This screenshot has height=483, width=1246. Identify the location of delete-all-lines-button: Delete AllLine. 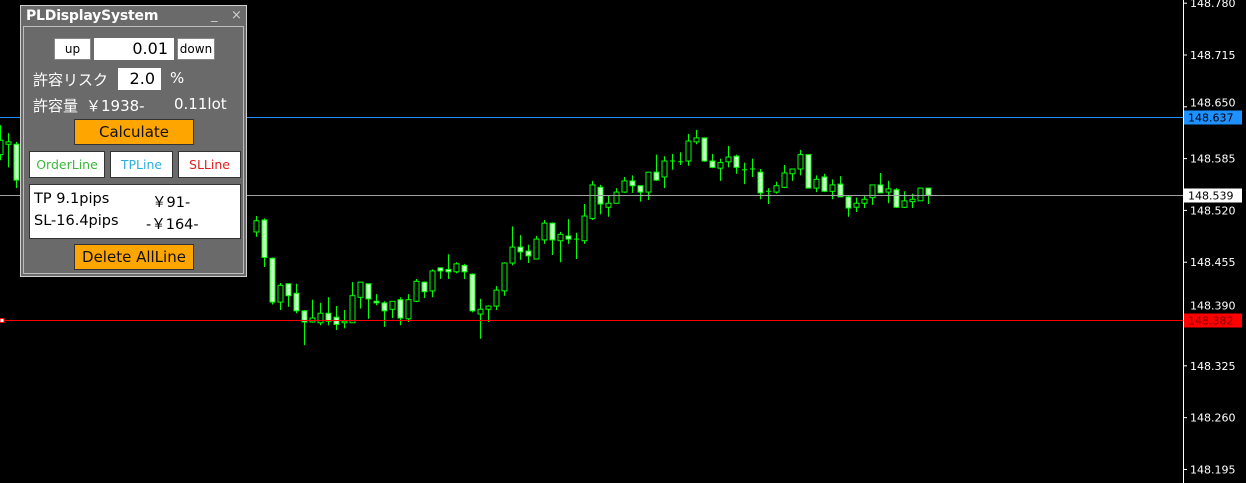
(134, 257).